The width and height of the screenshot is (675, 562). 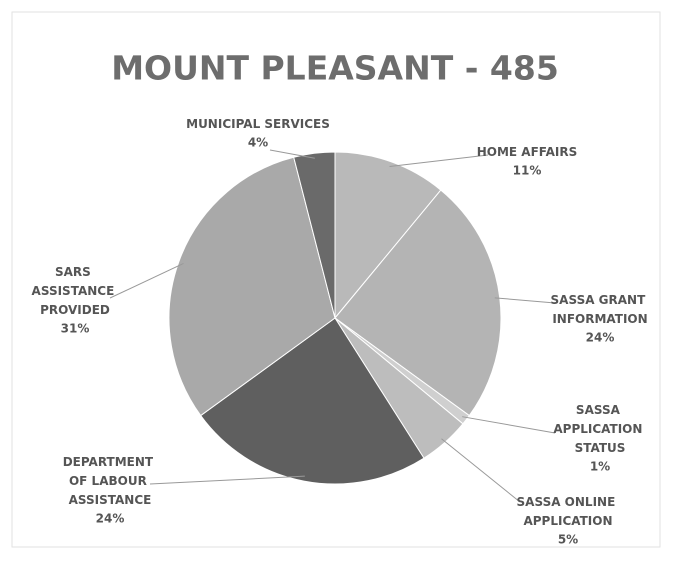 I want to click on label-line: SARS, so click(x=75, y=272).